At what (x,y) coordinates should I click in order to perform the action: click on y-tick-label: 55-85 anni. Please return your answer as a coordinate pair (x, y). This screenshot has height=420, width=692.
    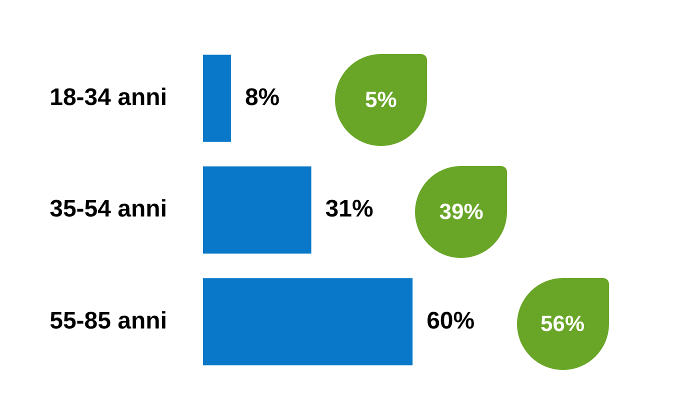
    Looking at the image, I should click on (108, 320).